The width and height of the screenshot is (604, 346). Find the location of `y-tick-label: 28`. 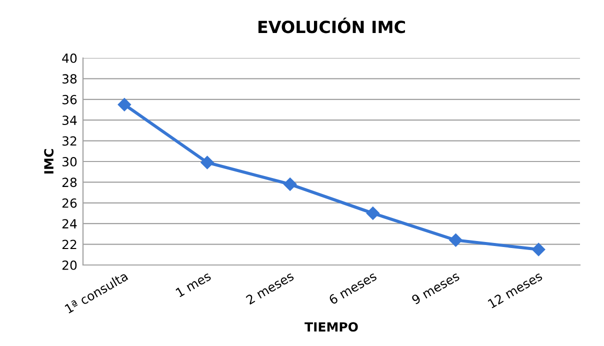

y-tick-label: 28 is located at coordinates (69, 183).